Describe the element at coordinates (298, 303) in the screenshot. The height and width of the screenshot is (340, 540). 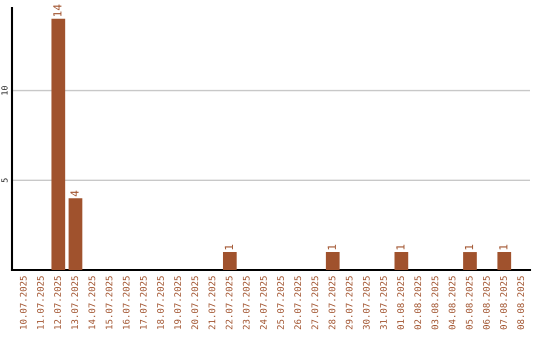
I see `x-tick-label: 26.07.2025` at that location.